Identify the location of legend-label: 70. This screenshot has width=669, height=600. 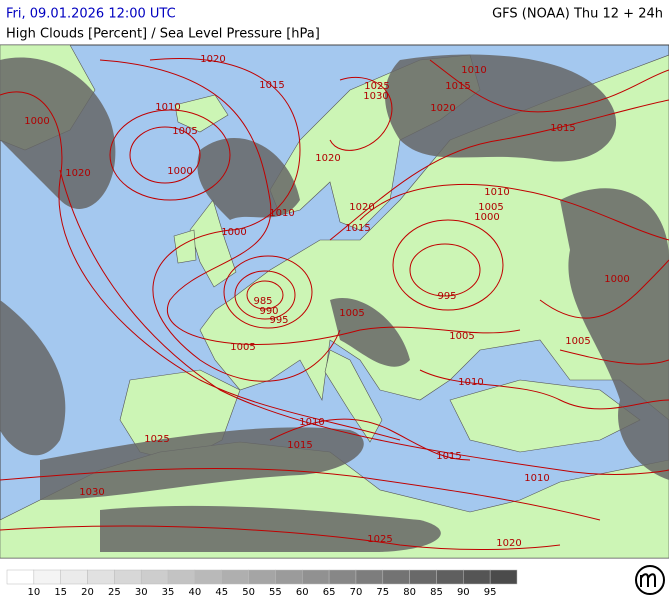
(356, 592).